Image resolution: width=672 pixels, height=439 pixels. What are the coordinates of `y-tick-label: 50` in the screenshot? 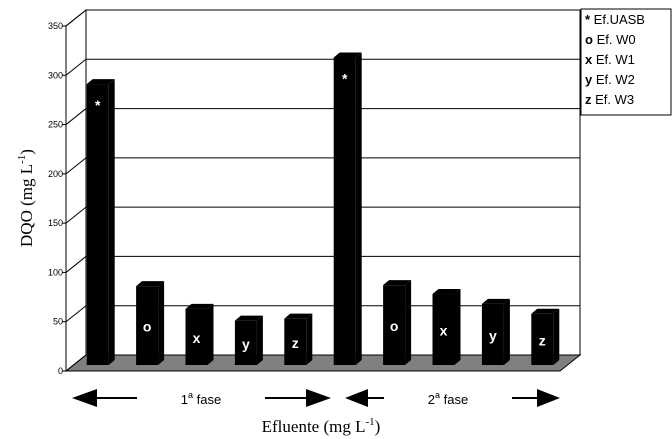 It's located at (58, 322).